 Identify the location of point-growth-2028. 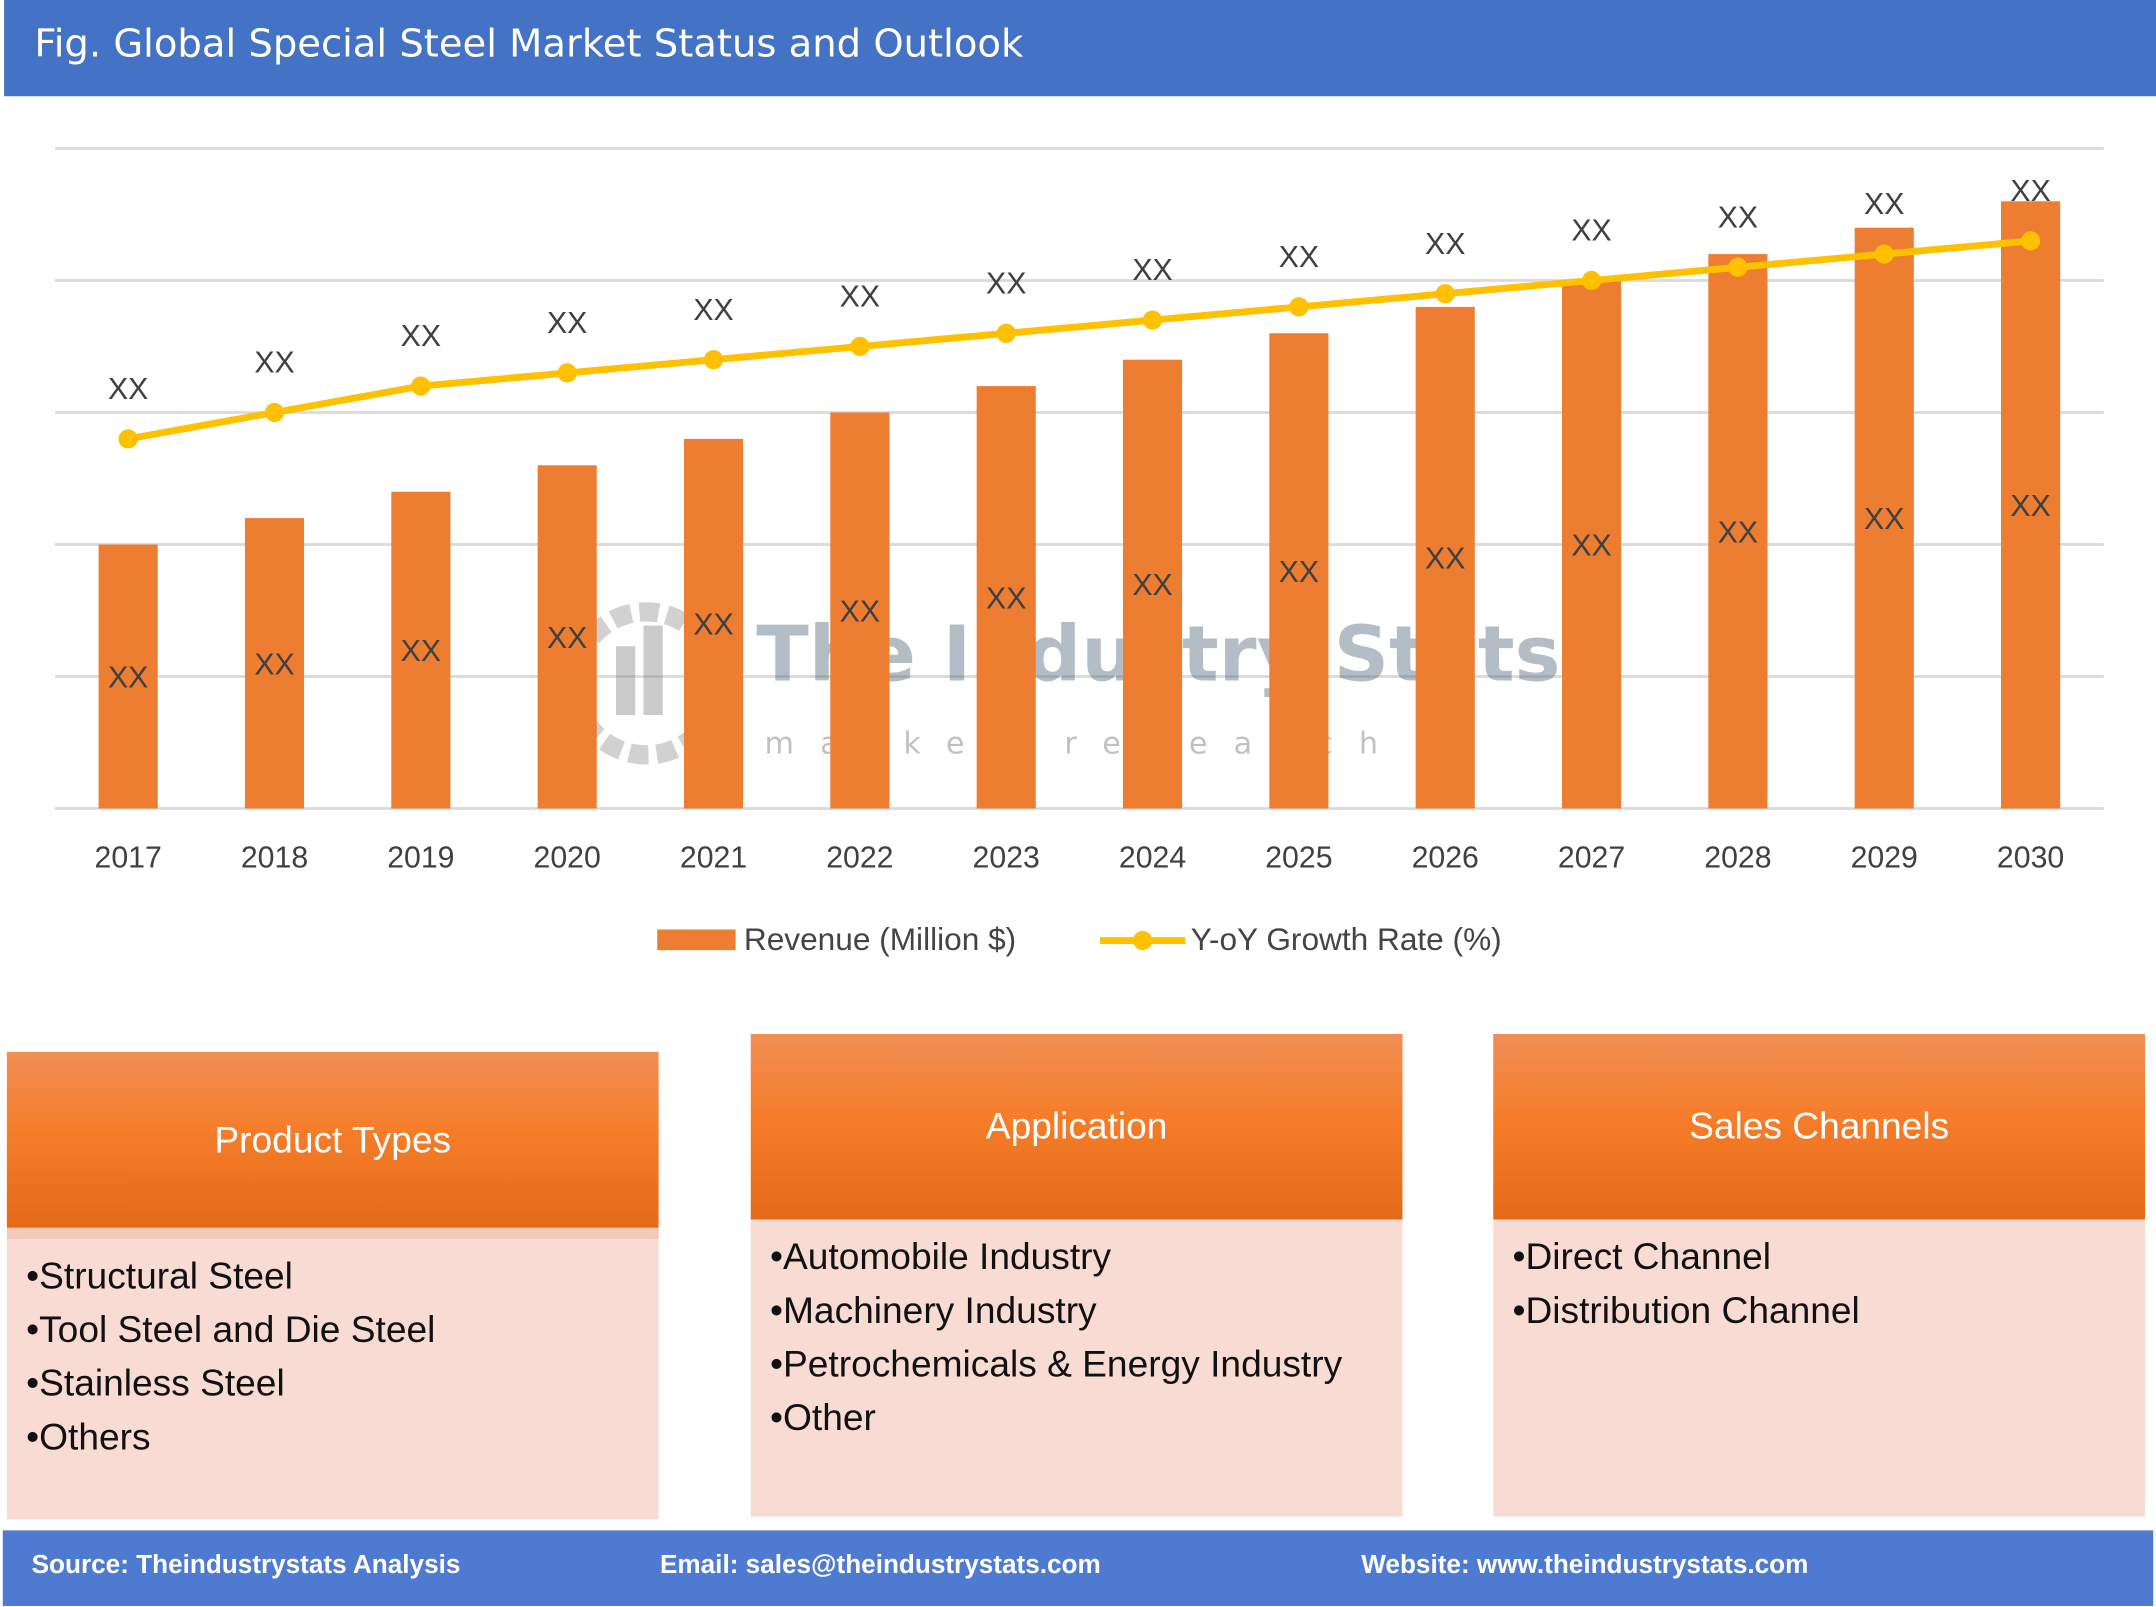
(1738, 267).